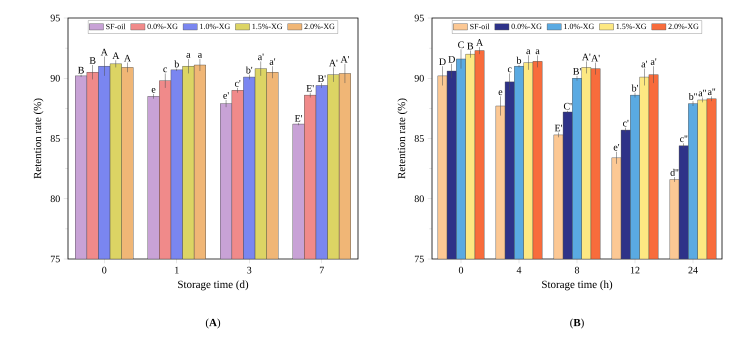 This screenshot has height=343, width=742. Describe the element at coordinates (577, 270) in the screenshot. I see `x-tick-label: 8` at that location.